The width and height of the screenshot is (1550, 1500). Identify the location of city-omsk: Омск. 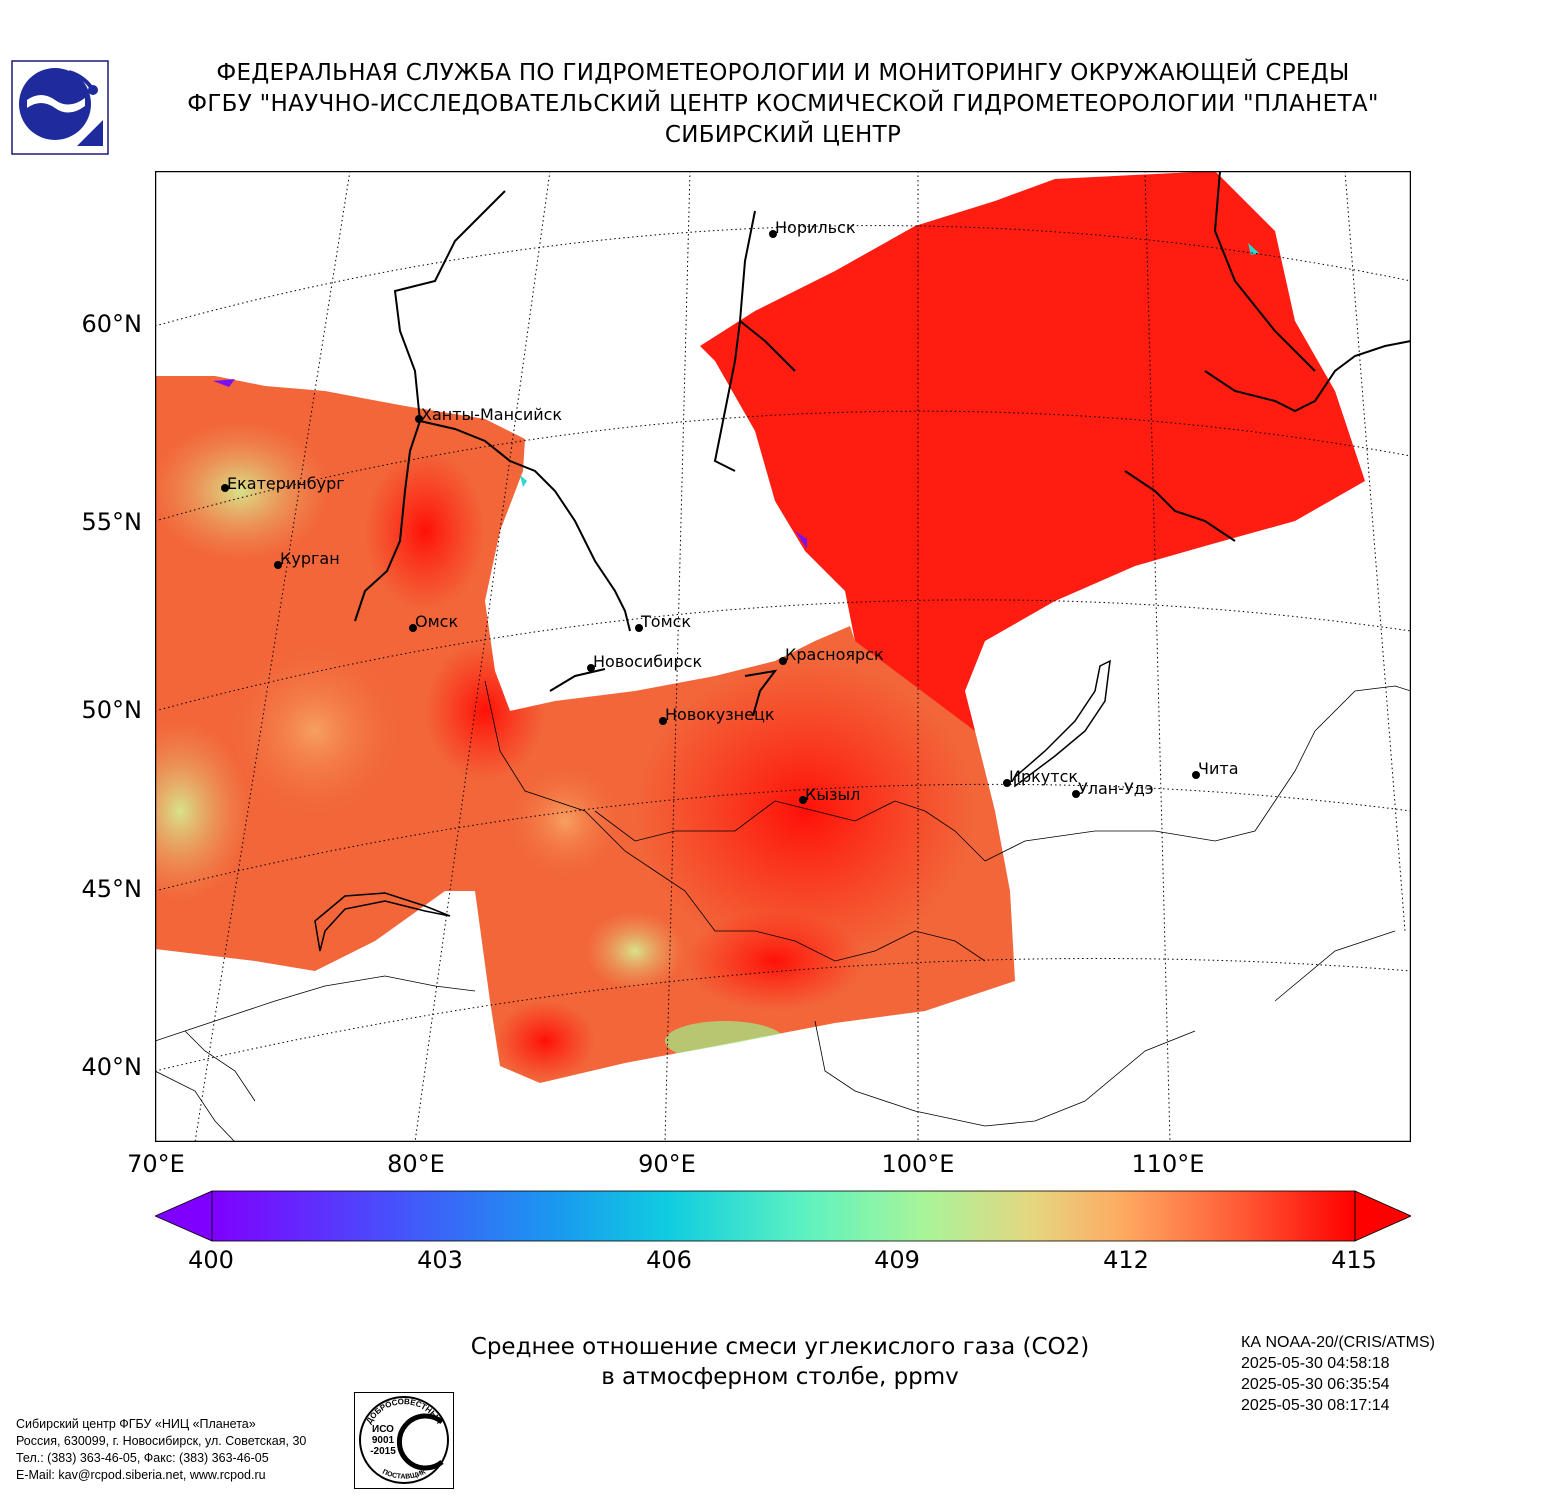
(433, 622).